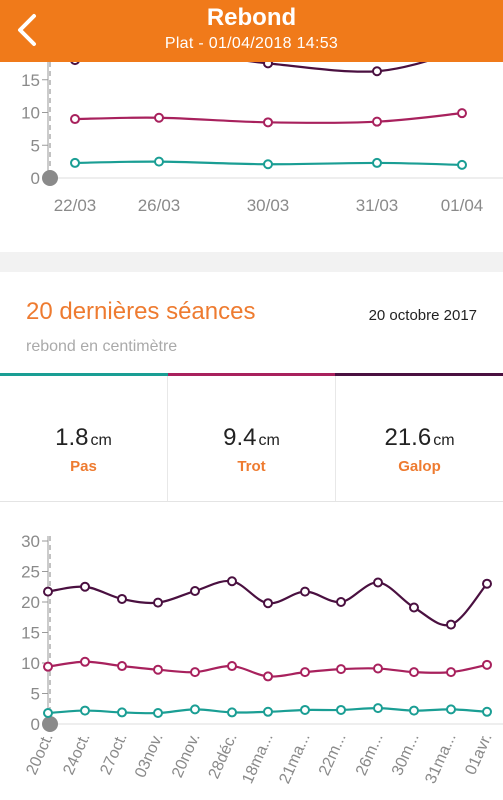  Describe the element at coordinates (478, 754) in the screenshot. I see `x-tick-label: 01avr.` at that location.